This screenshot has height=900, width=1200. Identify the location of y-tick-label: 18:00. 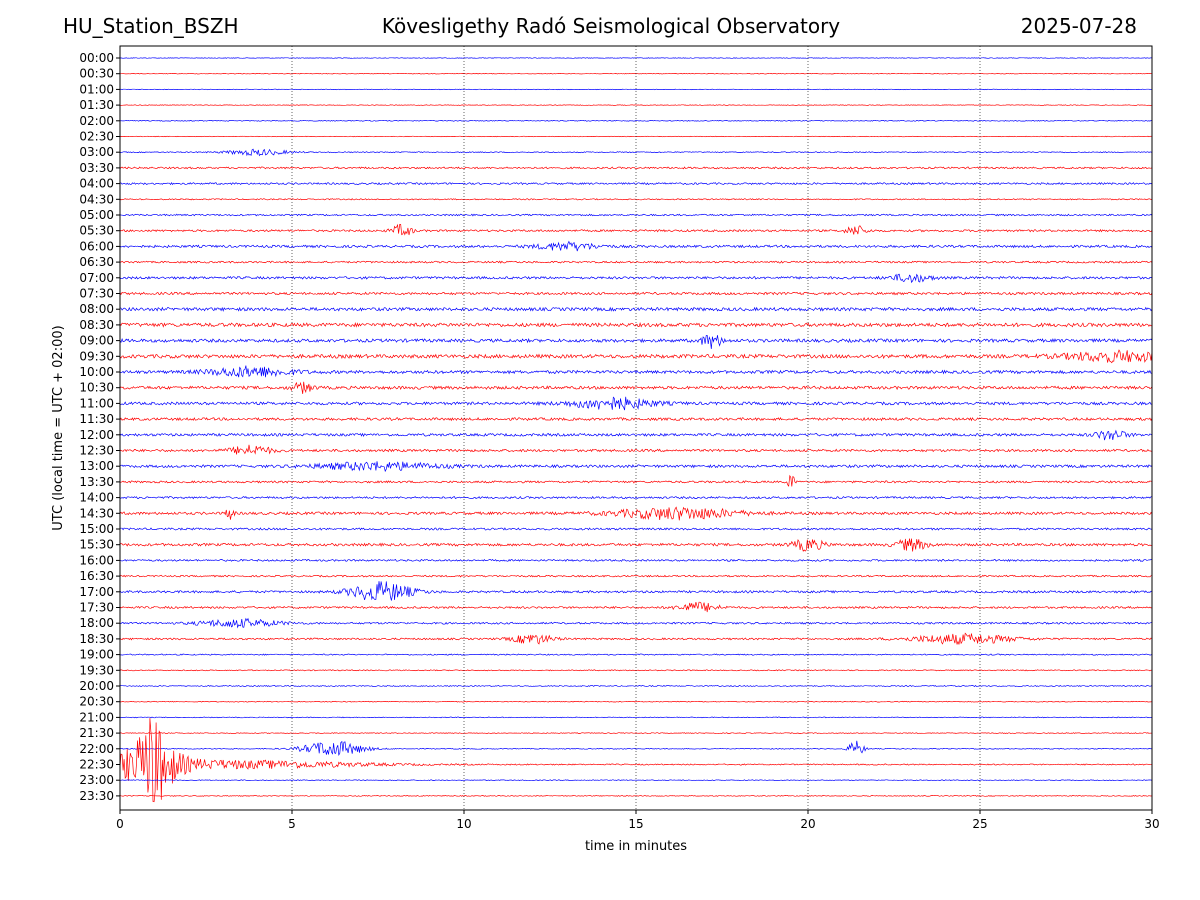
(96, 623).